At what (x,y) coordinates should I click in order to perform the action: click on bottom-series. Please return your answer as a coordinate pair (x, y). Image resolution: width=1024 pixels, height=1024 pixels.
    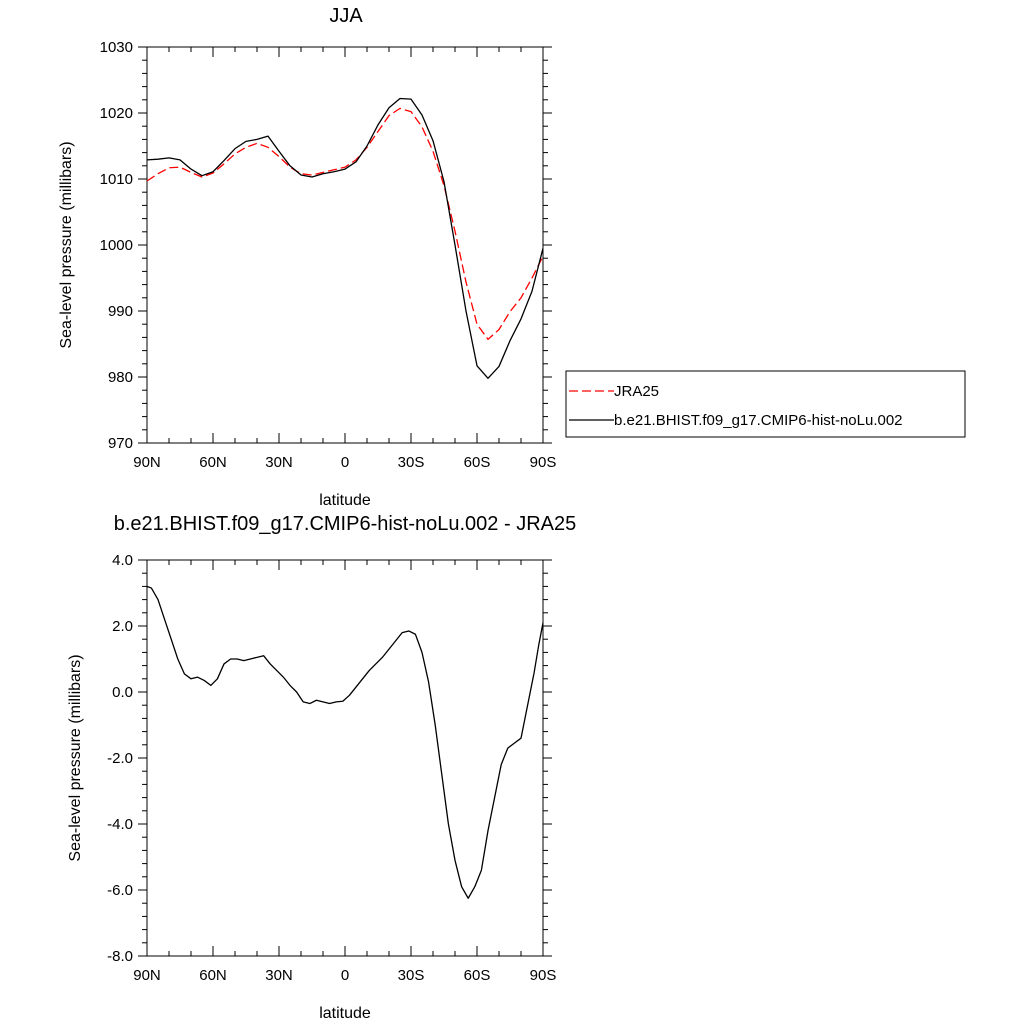
    Looking at the image, I should click on (345, 742).